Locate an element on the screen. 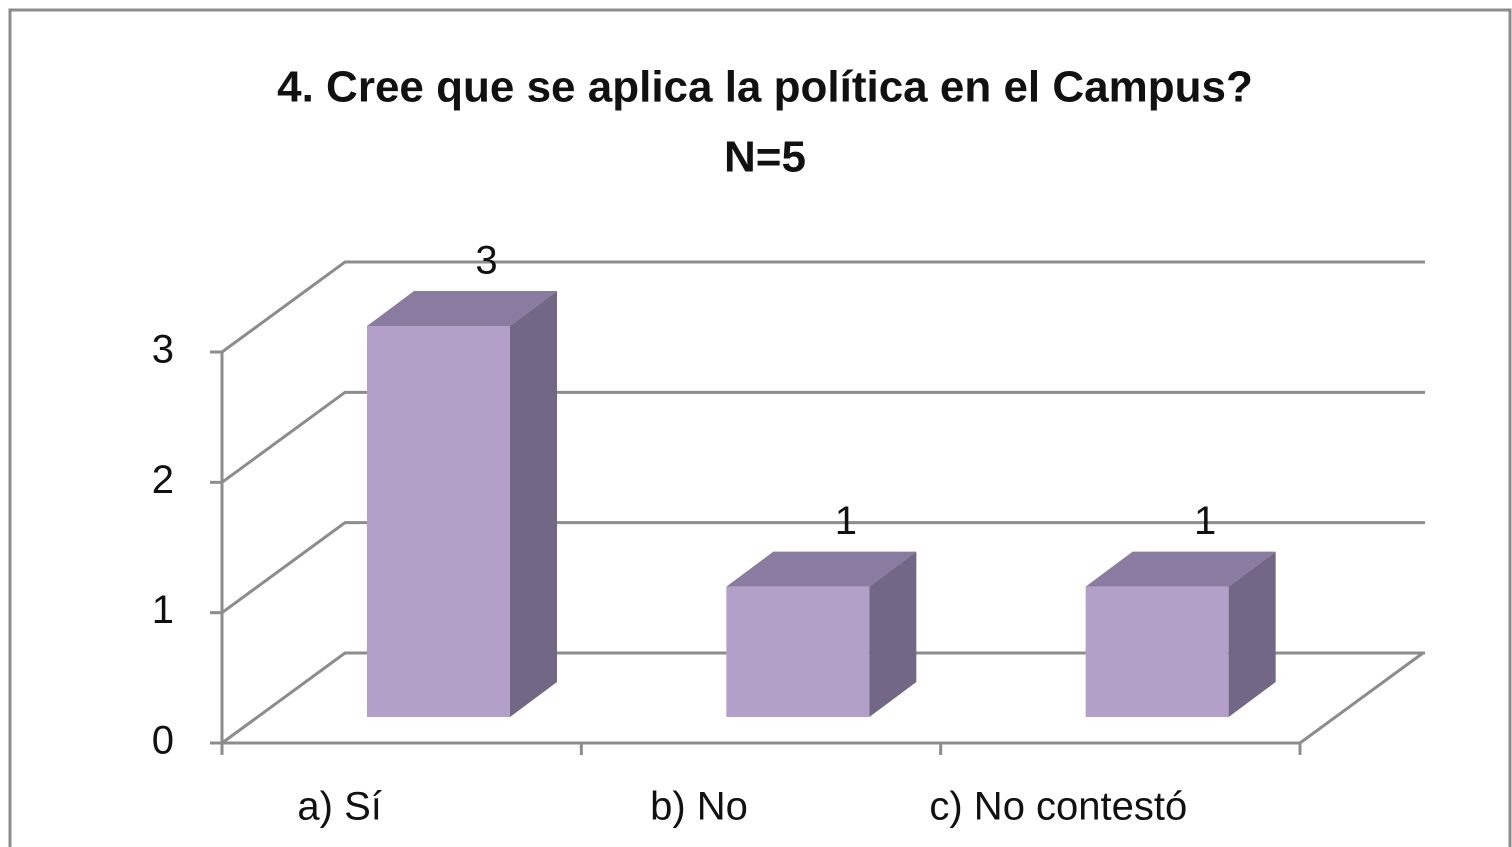 The image size is (1512, 847). y-tick-label: 0 is located at coordinates (163, 741).